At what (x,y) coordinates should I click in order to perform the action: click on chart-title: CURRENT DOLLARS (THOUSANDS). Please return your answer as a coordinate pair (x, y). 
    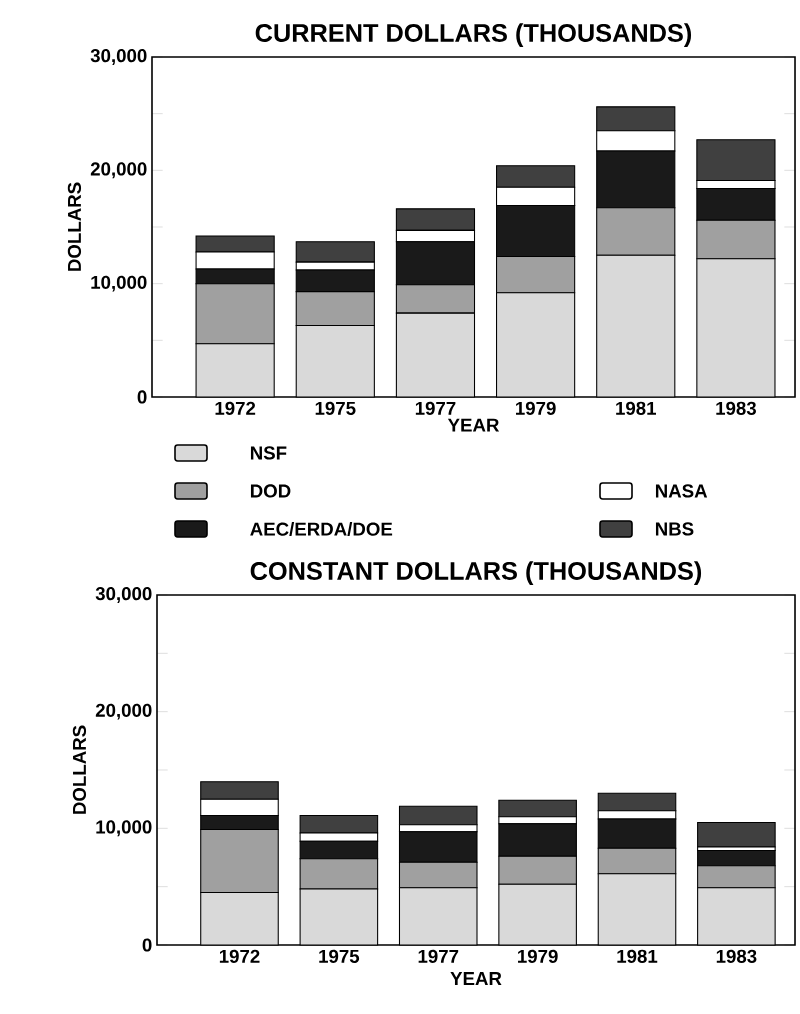
    Looking at the image, I should click on (473, 35).